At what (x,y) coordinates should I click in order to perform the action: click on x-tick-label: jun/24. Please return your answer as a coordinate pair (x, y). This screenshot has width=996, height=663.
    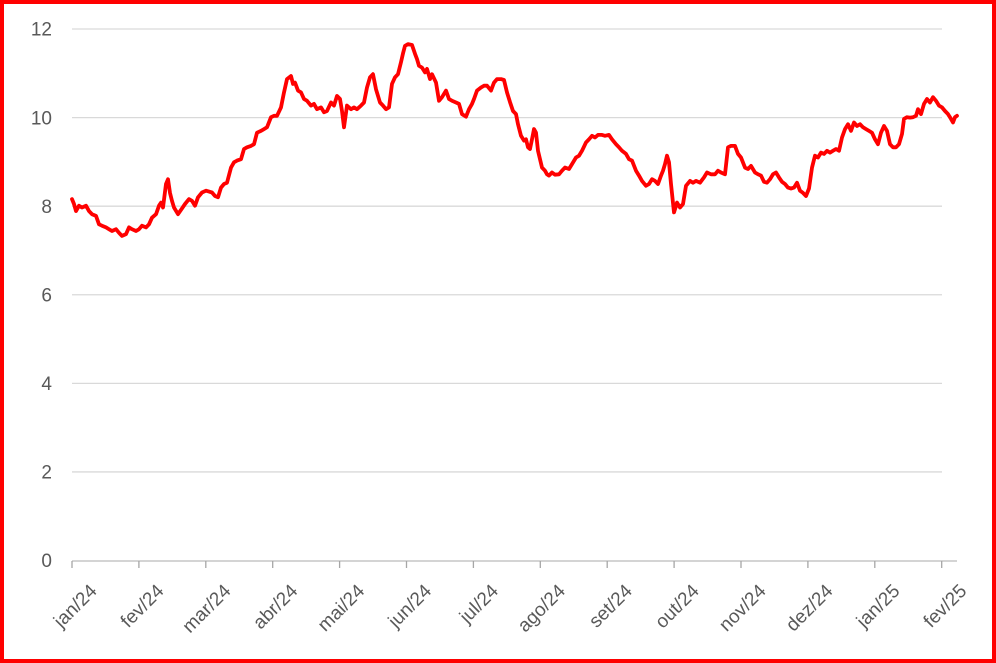
    Looking at the image, I should click on (410, 606).